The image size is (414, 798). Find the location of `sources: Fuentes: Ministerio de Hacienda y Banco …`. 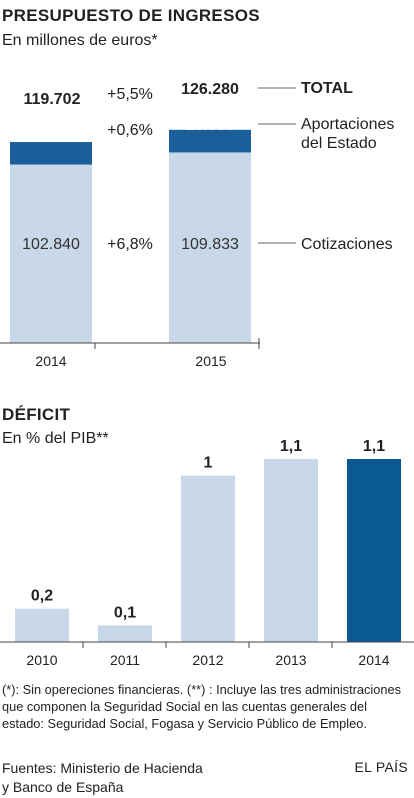

sources: Fuentes: Ministerio de Hacienda y Banco … is located at coordinates (102, 778).